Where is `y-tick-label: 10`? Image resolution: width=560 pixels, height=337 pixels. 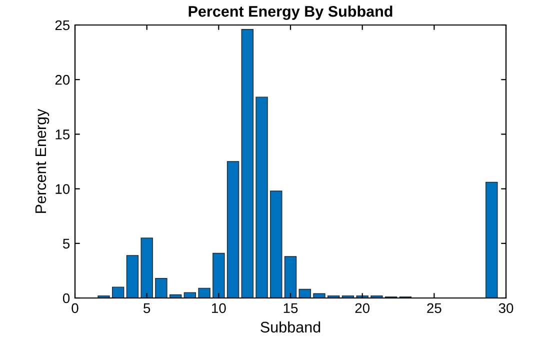
y-tick-label: 10 is located at coordinates (63, 189).